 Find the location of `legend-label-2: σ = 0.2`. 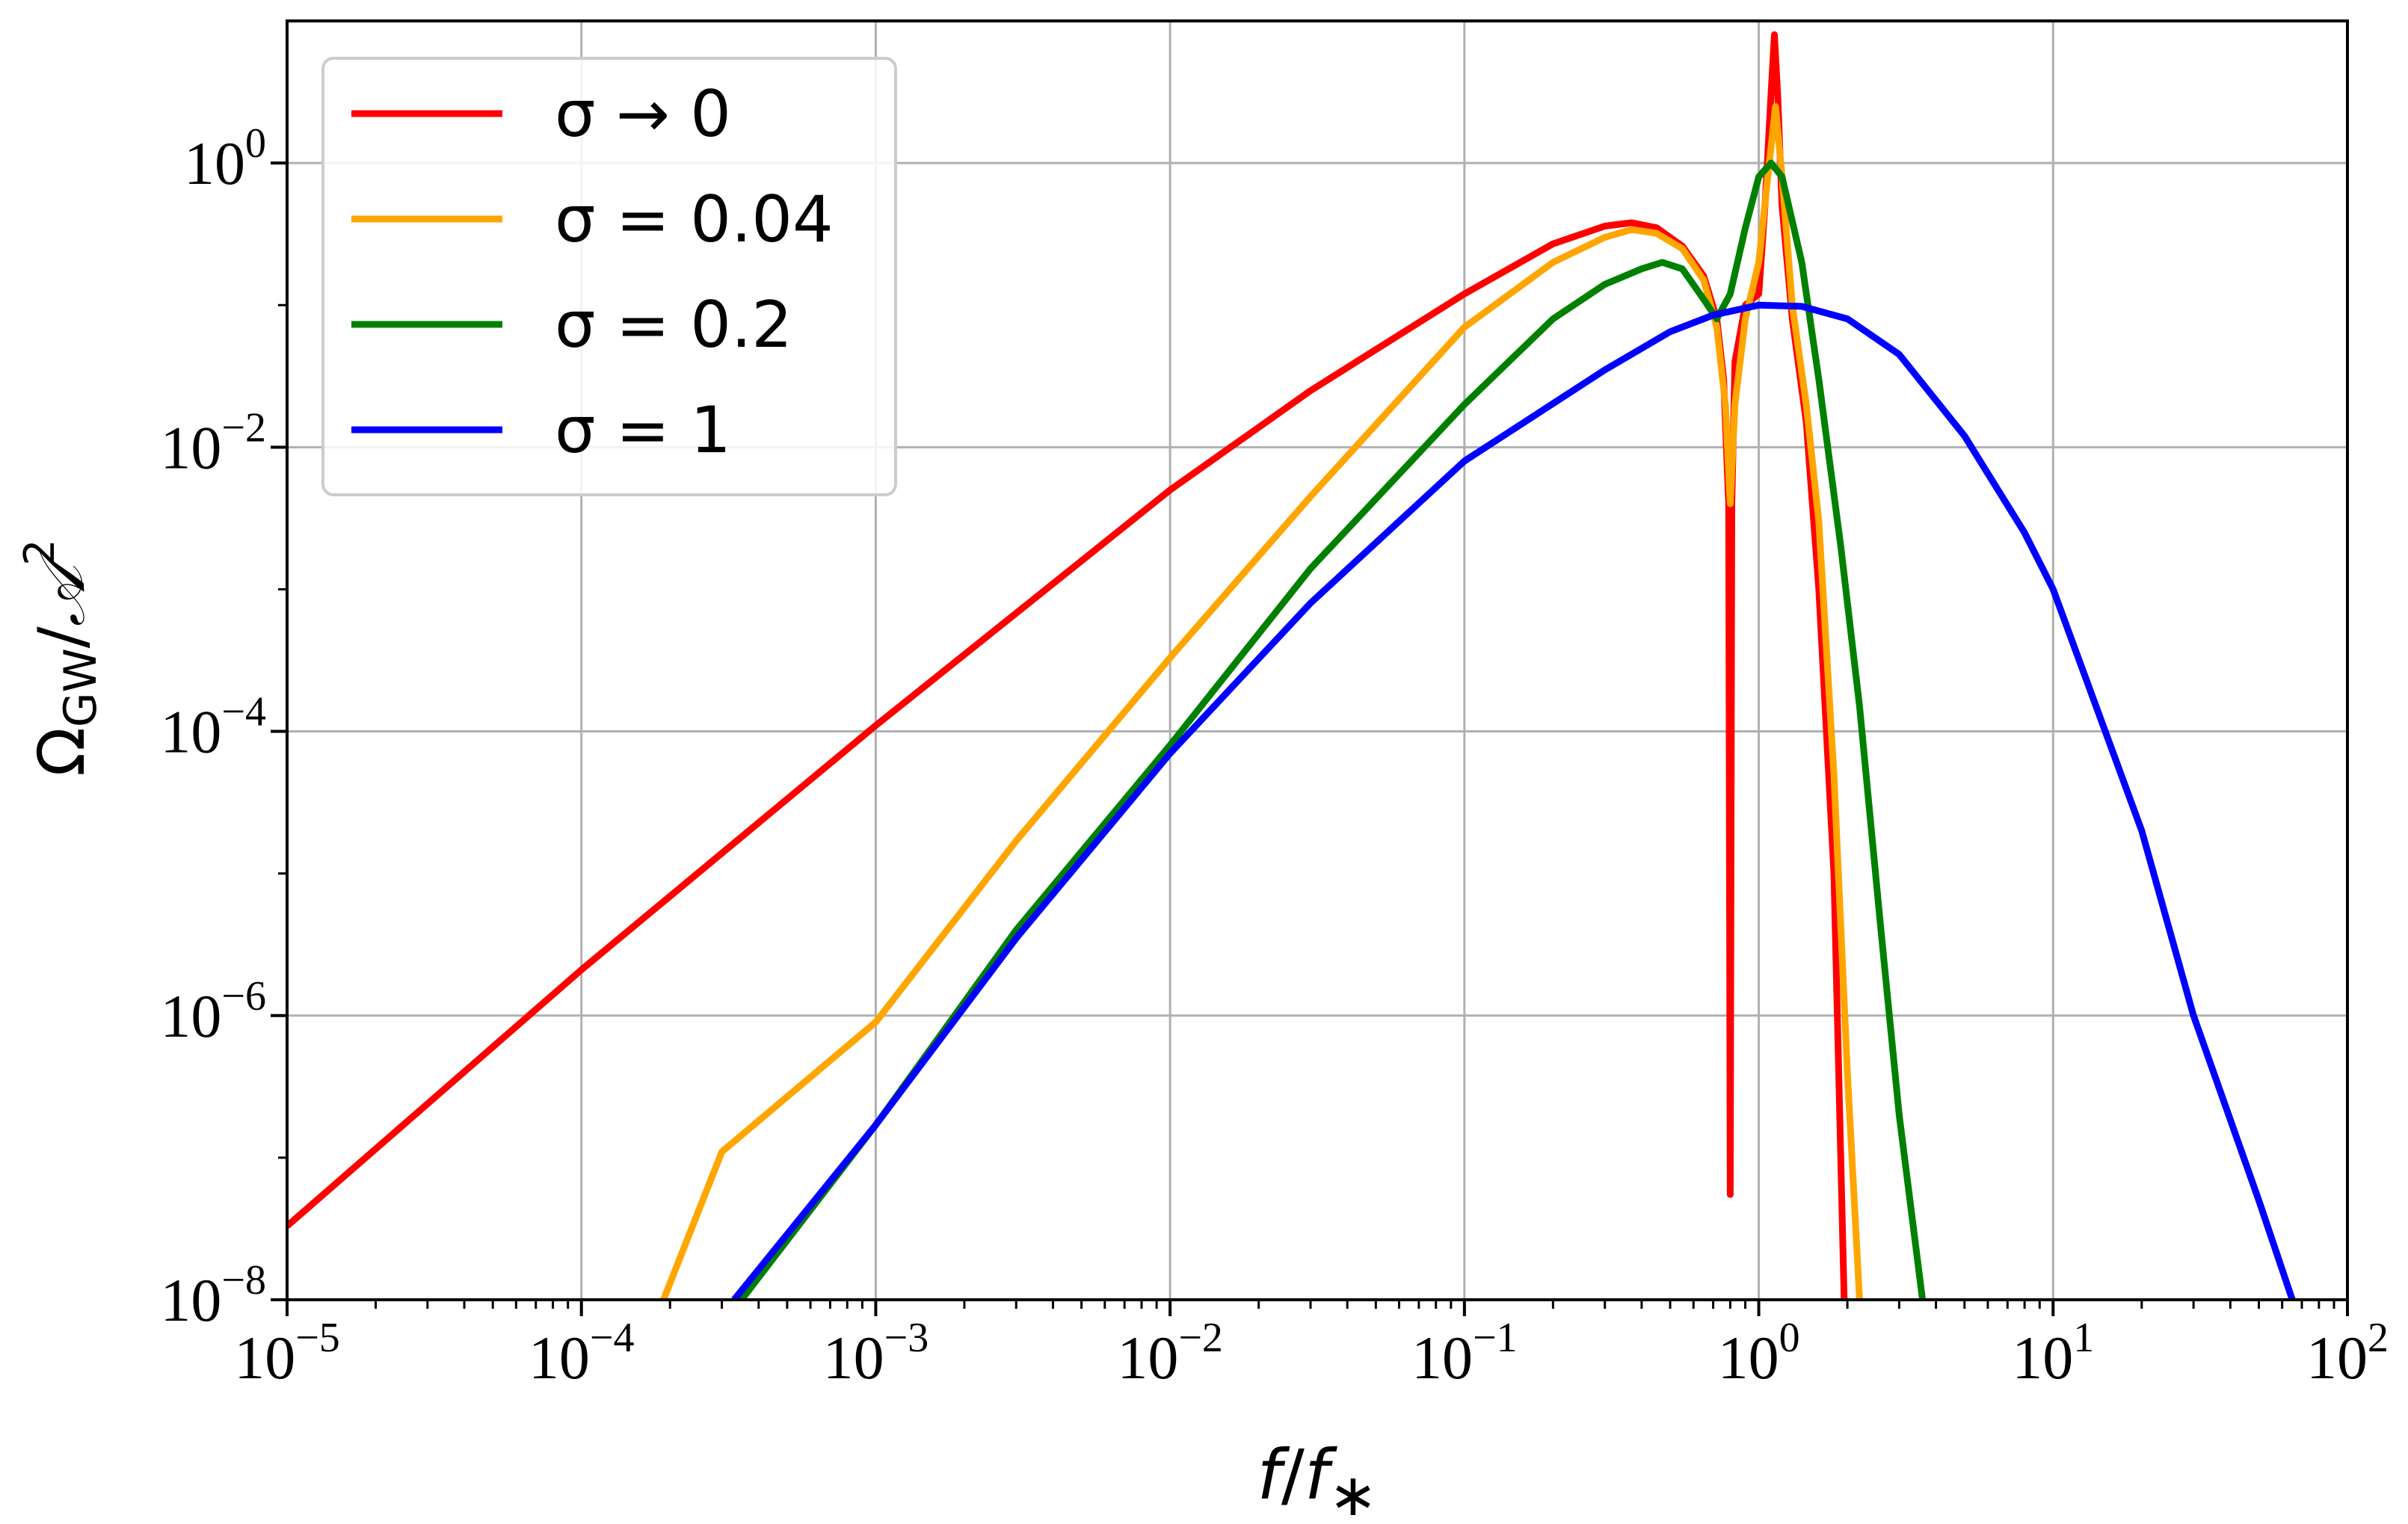

legend-label-2: σ = 0.2 is located at coordinates (674, 325).